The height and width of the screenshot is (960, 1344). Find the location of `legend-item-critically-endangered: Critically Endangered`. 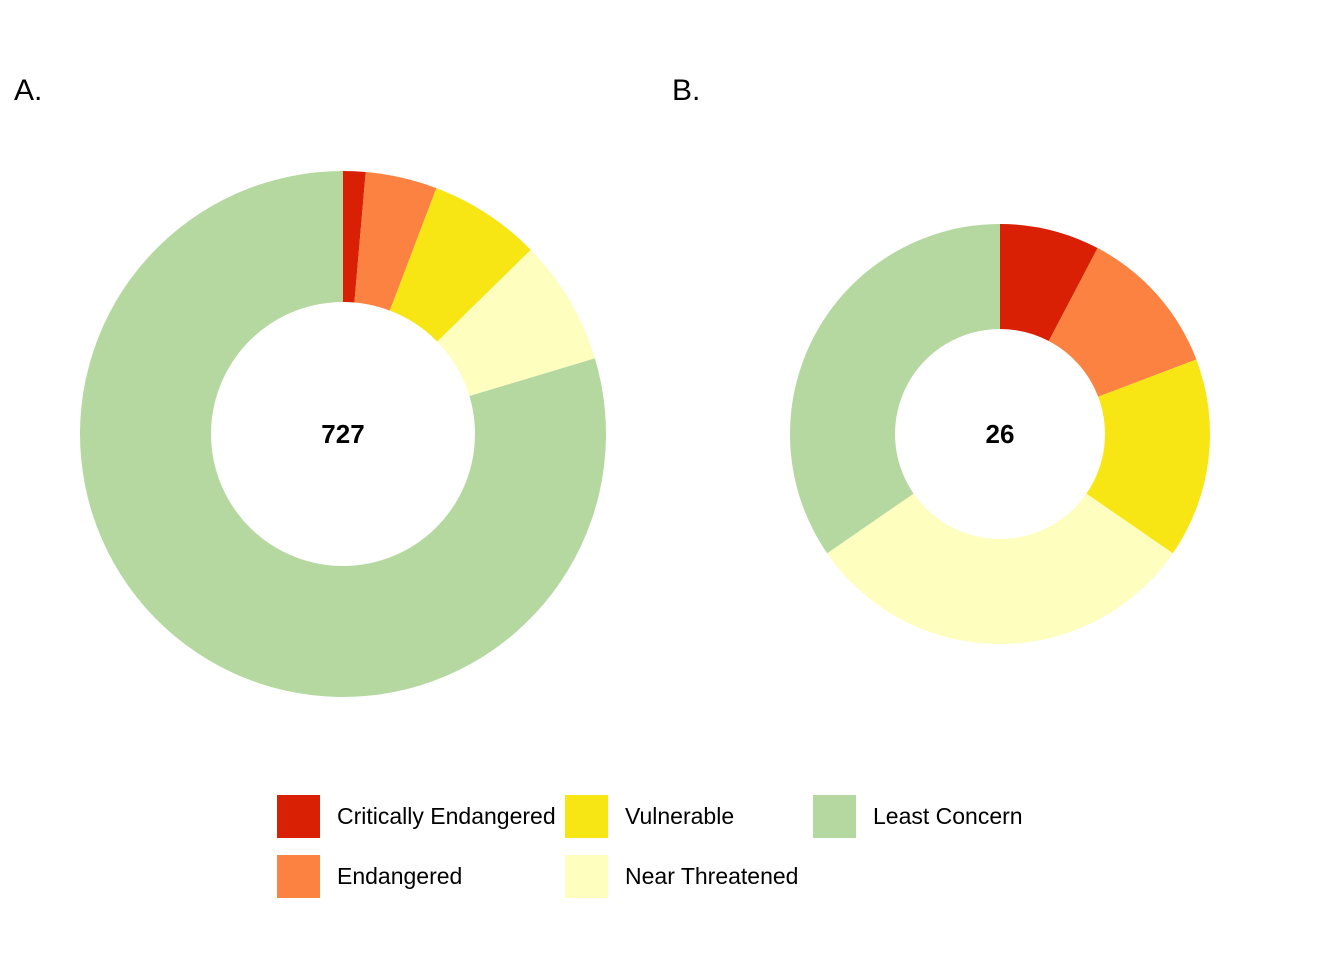

legend-item-critically-endangered: Critically Endangered is located at coordinates (416, 816).